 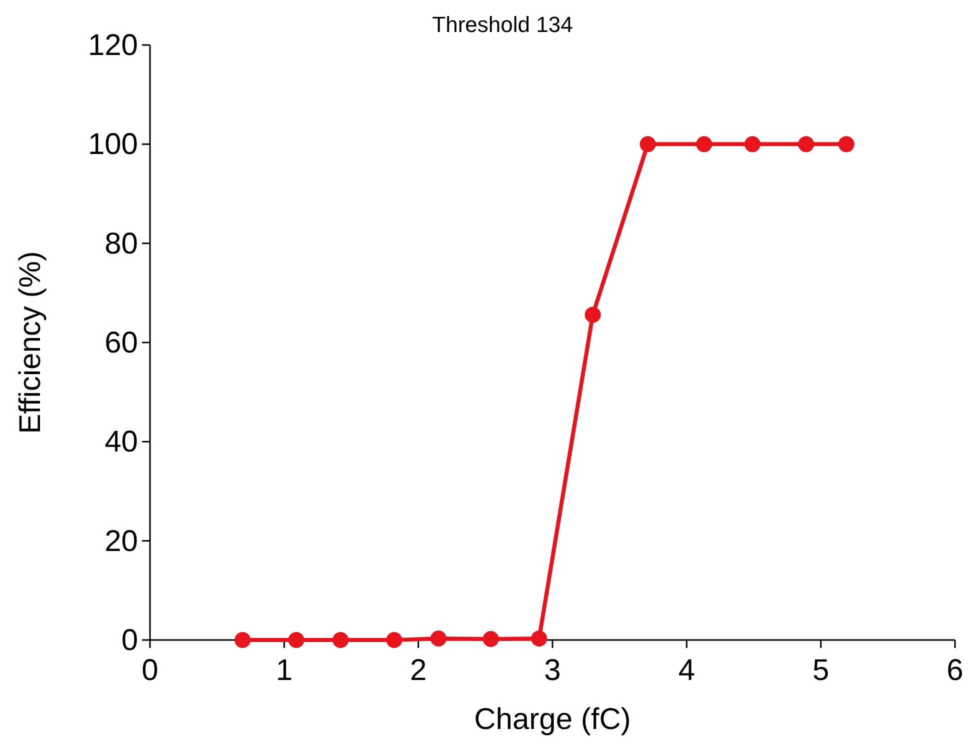 I want to click on x-tick-label: 6, so click(x=955, y=670).